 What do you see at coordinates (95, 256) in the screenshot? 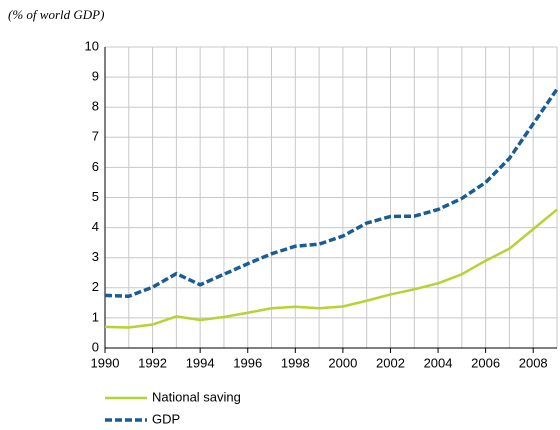
I see `y-tick-label: 3` at bounding box center [95, 256].